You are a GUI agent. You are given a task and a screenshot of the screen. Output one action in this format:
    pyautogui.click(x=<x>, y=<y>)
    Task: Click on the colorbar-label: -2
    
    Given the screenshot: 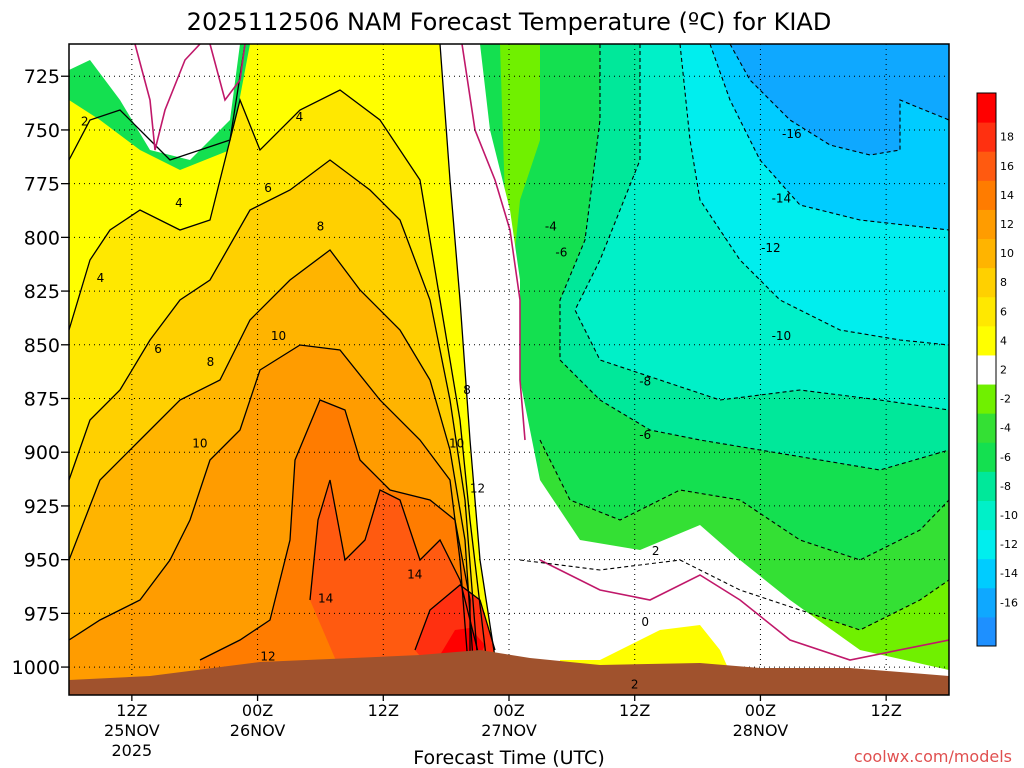 What is the action you would take?
    pyautogui.click(x=1005, y=399)
    